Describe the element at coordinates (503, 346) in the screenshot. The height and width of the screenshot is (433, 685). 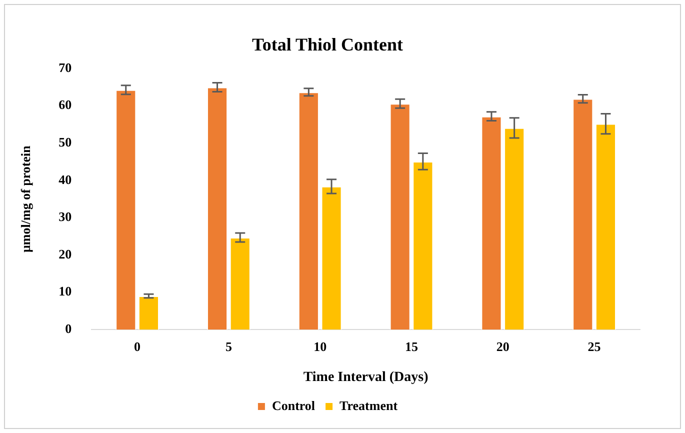
I see `x-tick-label: 20` at that location.